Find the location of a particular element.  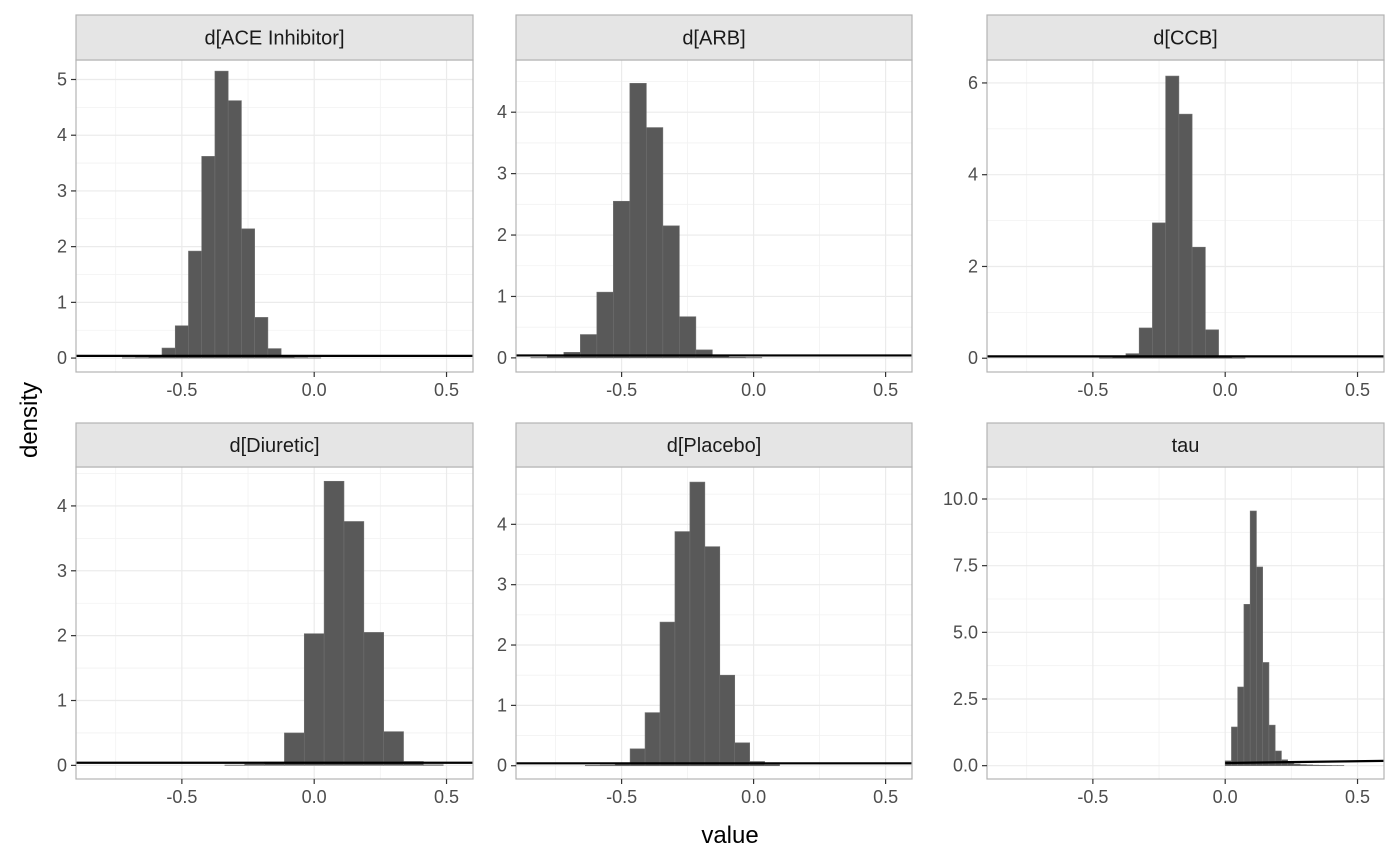

y-tick-label: 0.0 is located at coordinates (965, 766).